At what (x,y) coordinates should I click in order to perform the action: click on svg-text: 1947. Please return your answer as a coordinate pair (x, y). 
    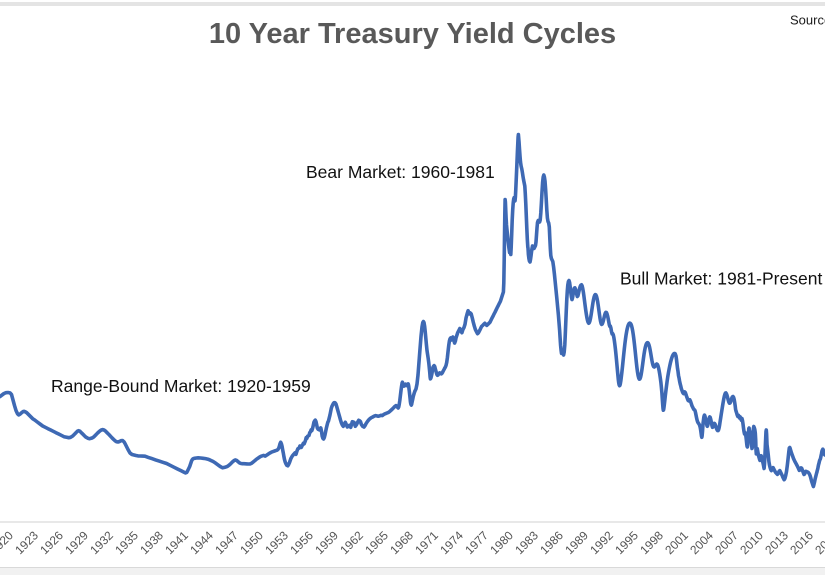
    Looking at the image, I should click on (226, 542).